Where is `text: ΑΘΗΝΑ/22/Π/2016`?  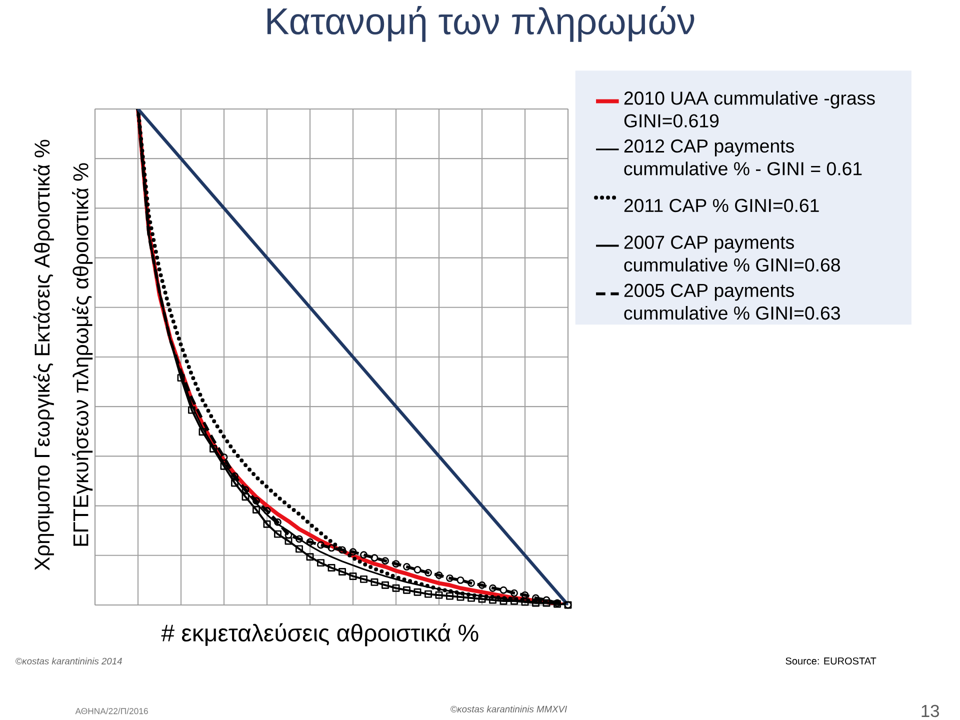
text: ΑΘΗΝΑ/22/Π/2016 is located at coordinates (111, 711).